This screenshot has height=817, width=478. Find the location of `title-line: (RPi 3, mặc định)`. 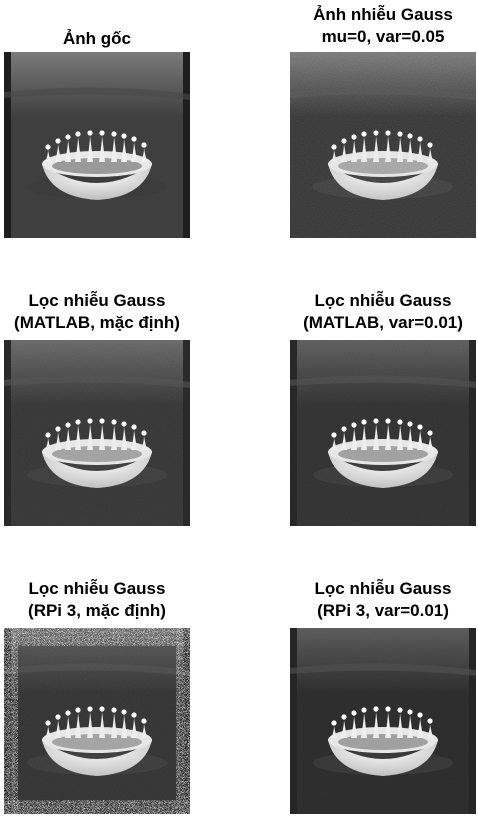

title-line: (RPi 3, mặc định) is located at coordinates (97, 610).